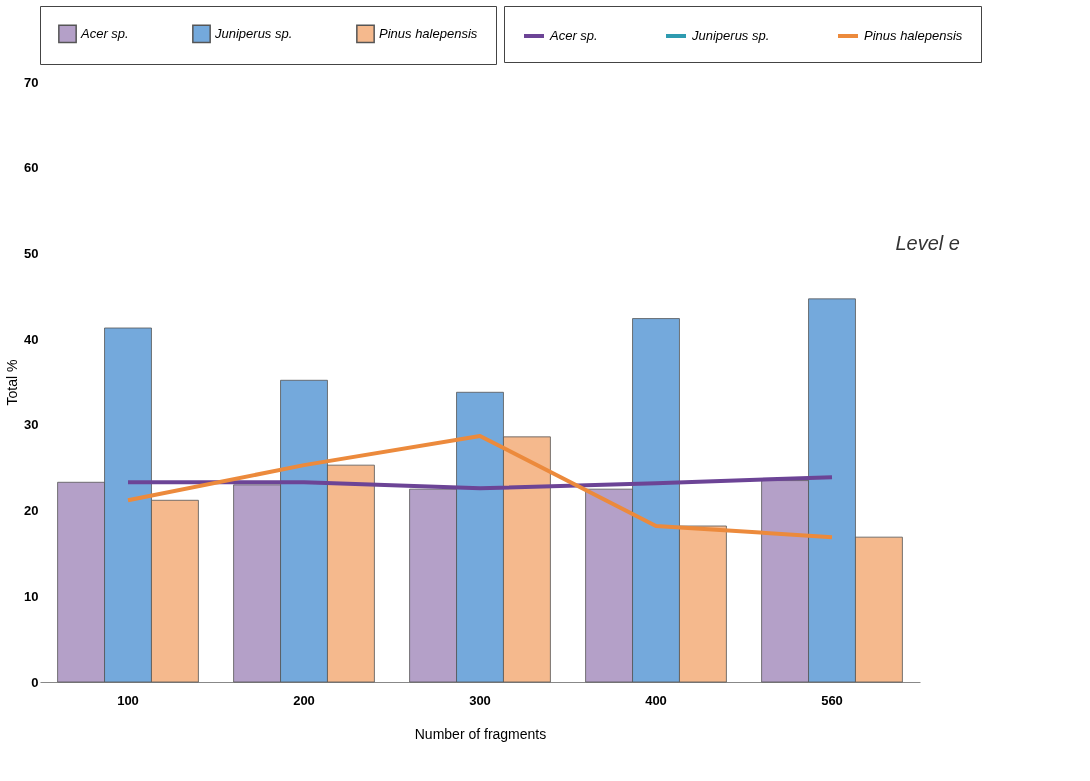 The image size is (1090, 781). I want to click on y-axis-title: Total %, so click(12, 382).